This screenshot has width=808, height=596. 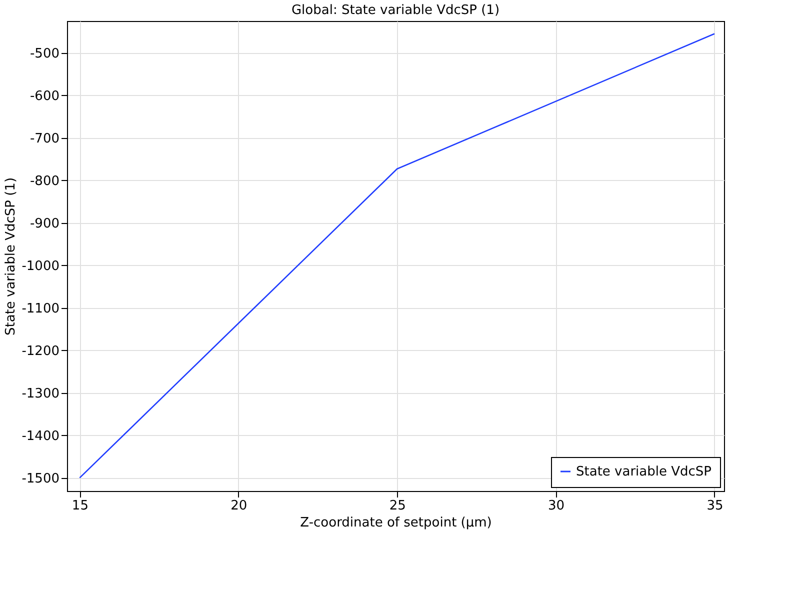 I want to click on y-tick-label: -900, so click(x=45, y=224).